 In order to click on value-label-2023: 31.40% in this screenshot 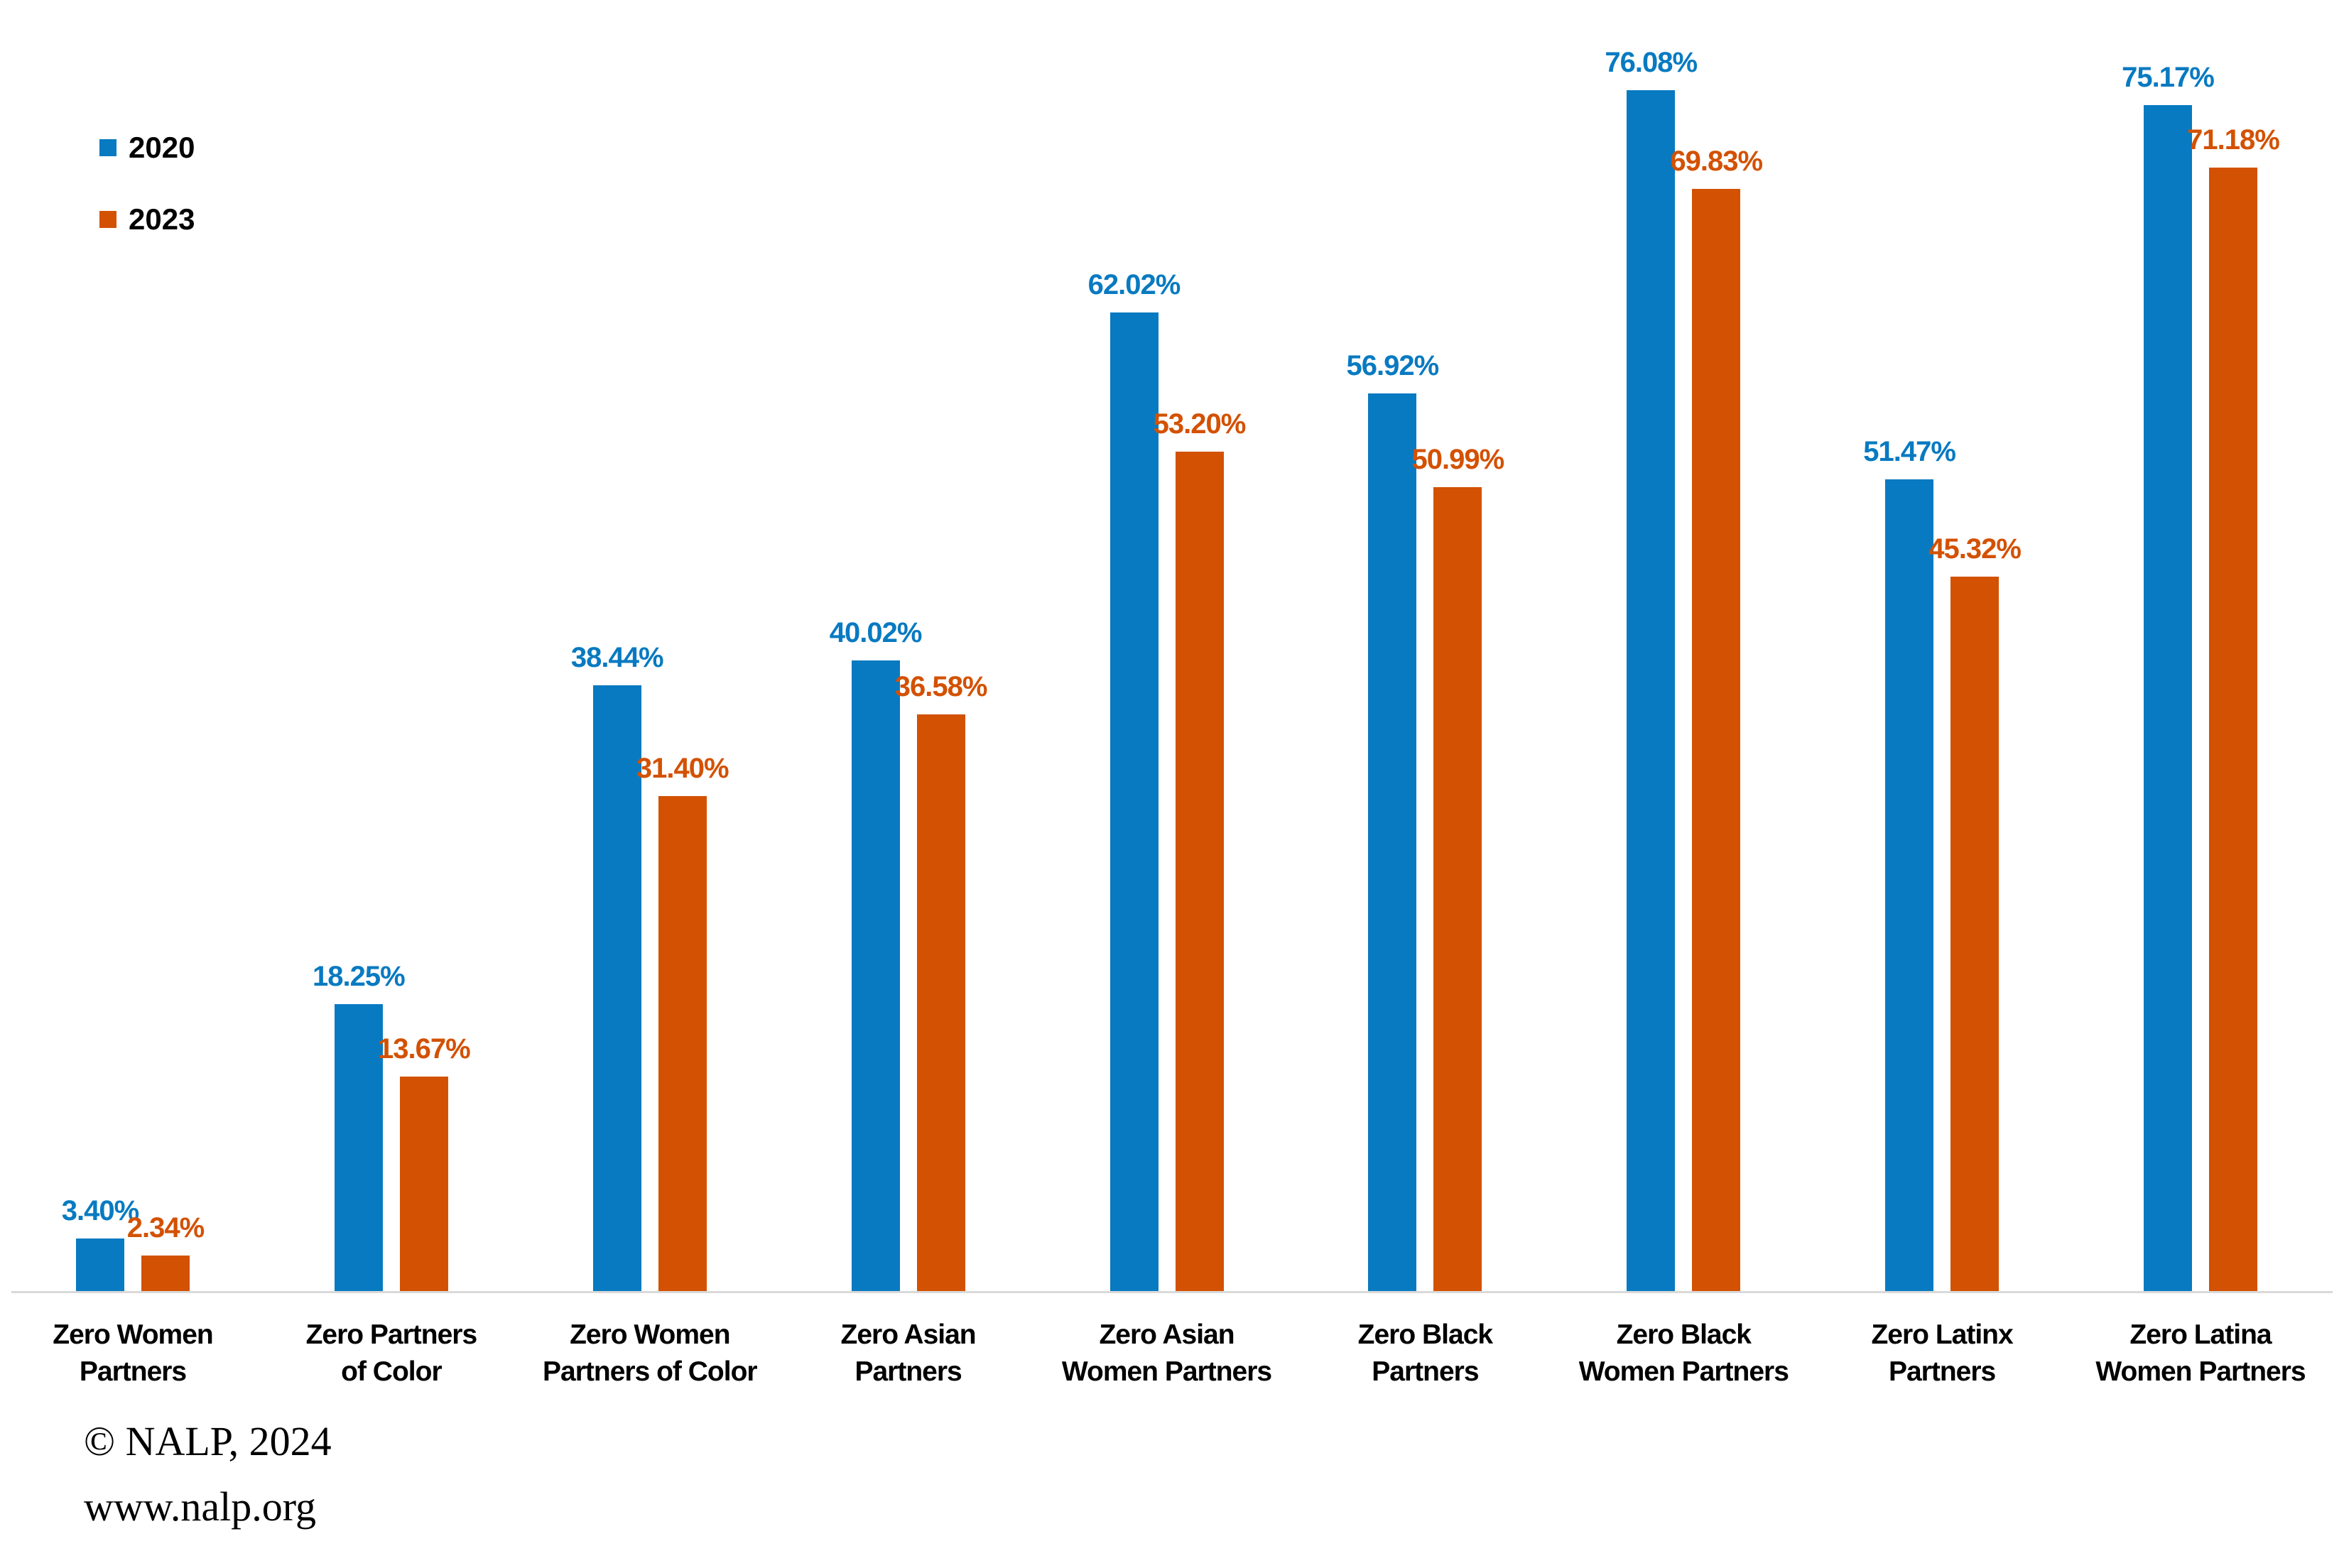, I will do `click(682, 769)`.